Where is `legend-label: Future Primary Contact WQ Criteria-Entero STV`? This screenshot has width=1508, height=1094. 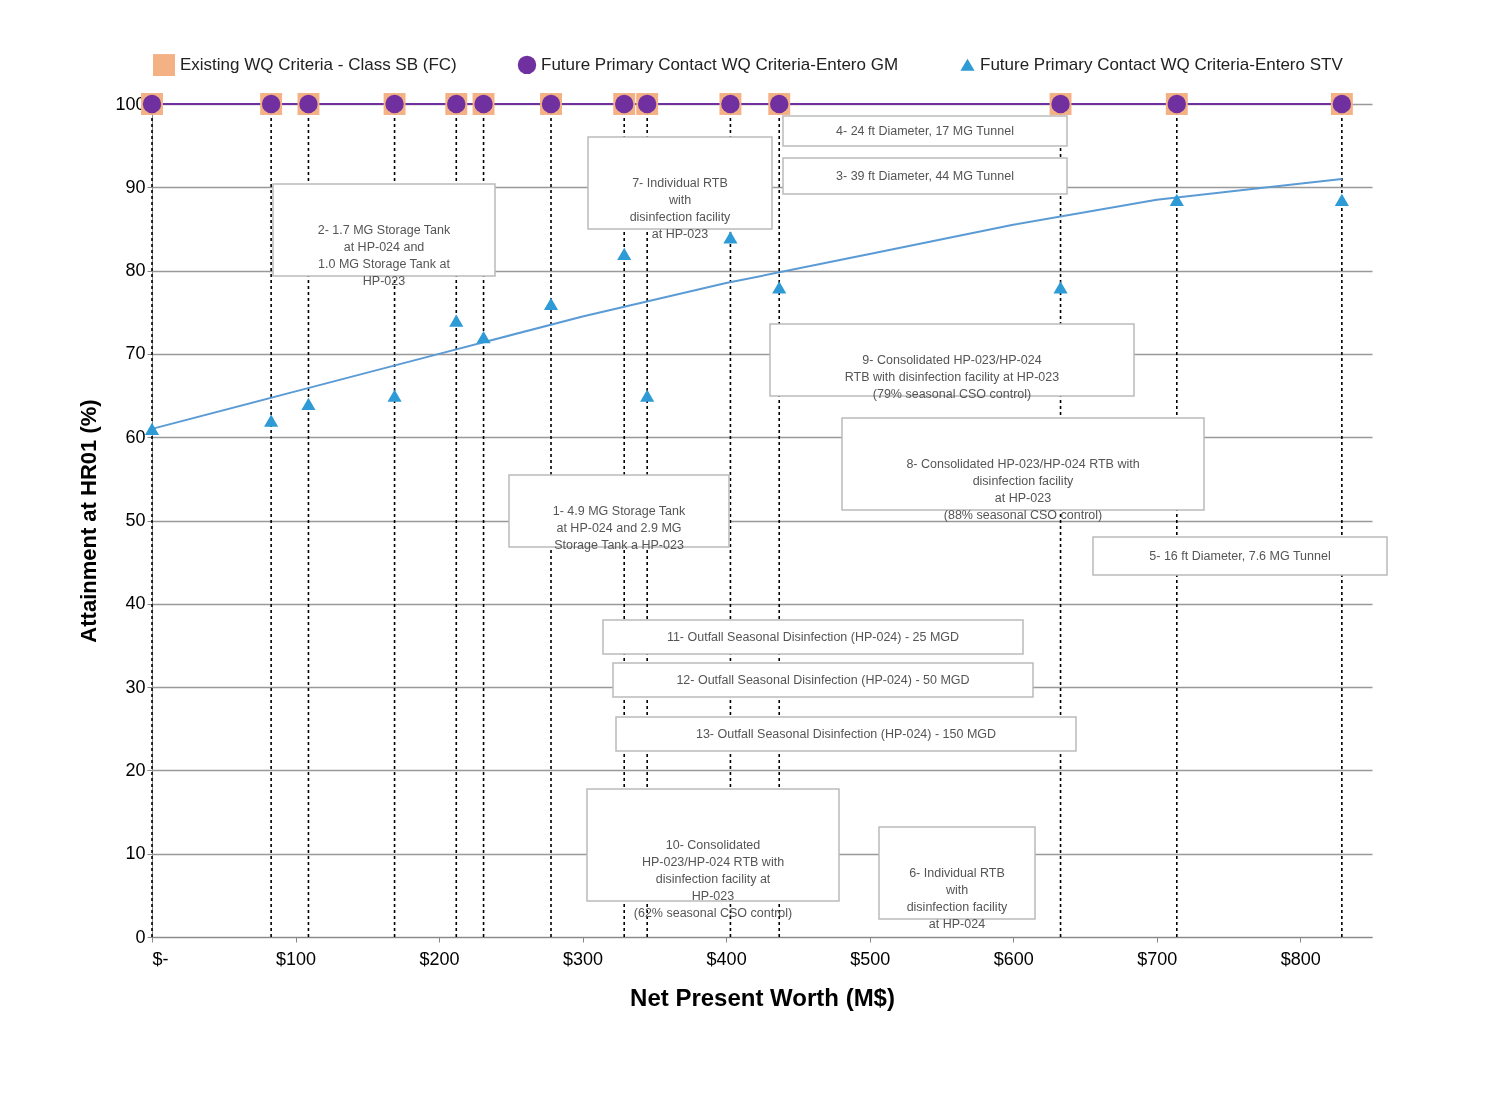
legend-label: Future Primary Contact WQ Criteria-Entero STV is located at coordinates (1162, 64).